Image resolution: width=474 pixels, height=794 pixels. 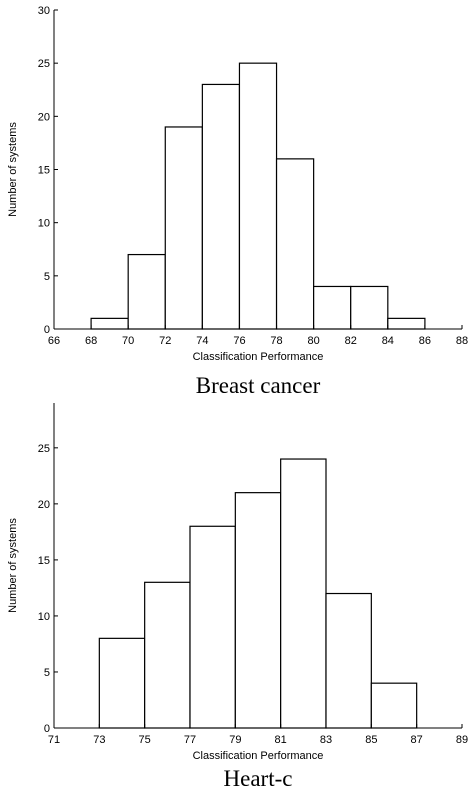 What do you see at coordinates (371, 740) in the screenshot?
I see `x-tick-label: 85` at bounding box center [371, 740].